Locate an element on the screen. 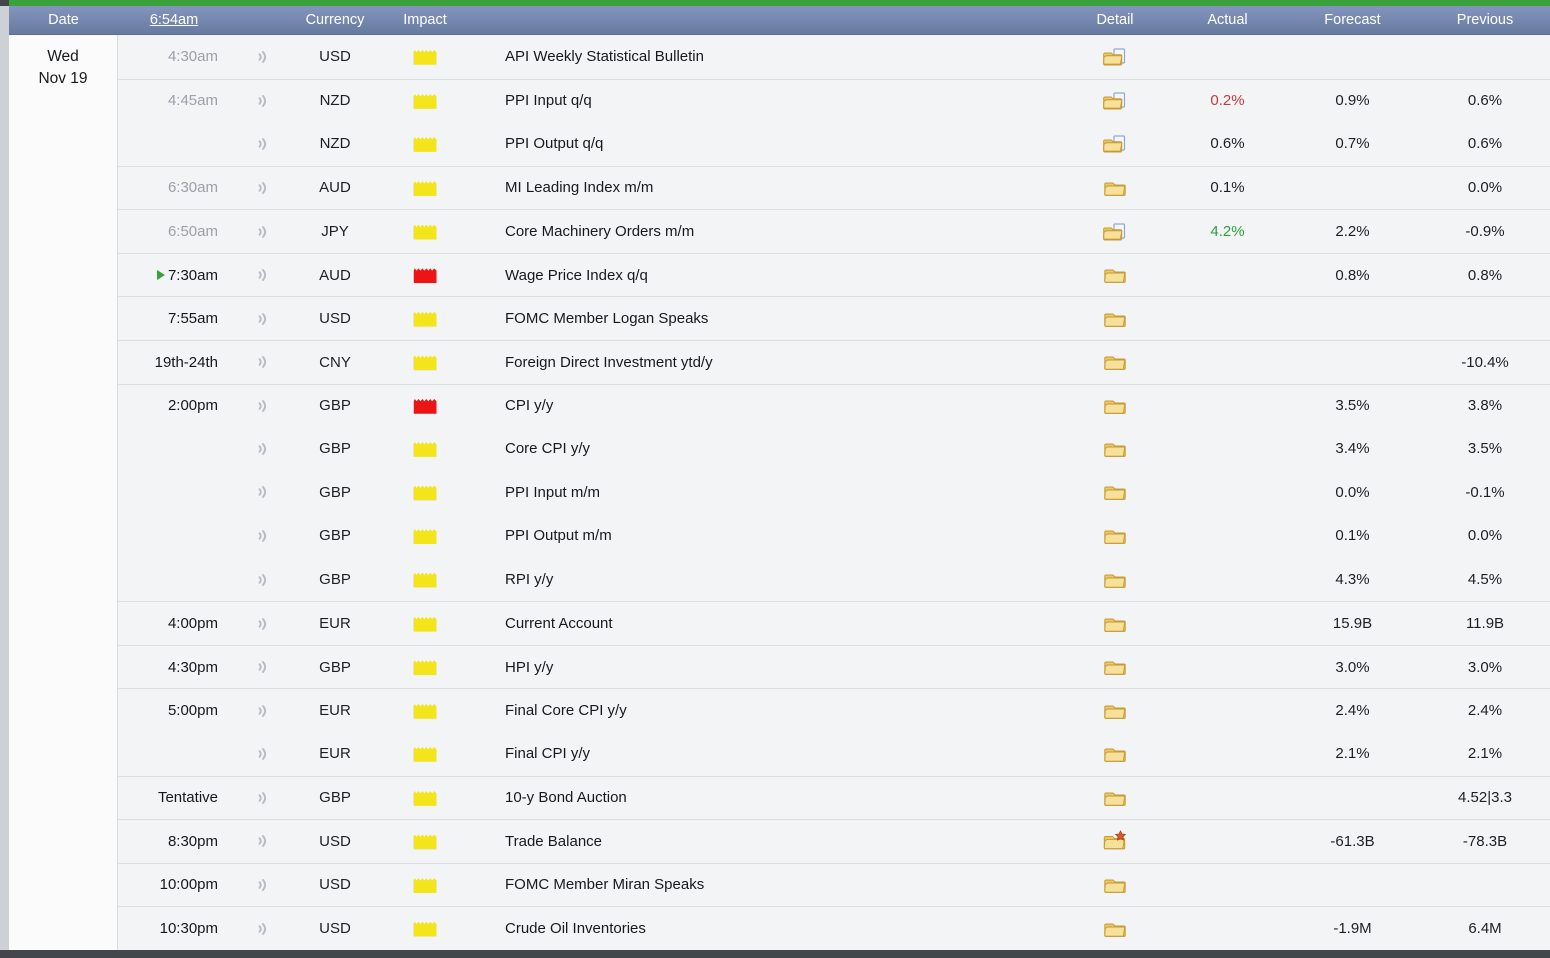 This screenshot has width=1550, height=958. calendar-event-row: 4:00pm EUR Current Account 15.9B 11.9B is located at coordinates (779, 623).